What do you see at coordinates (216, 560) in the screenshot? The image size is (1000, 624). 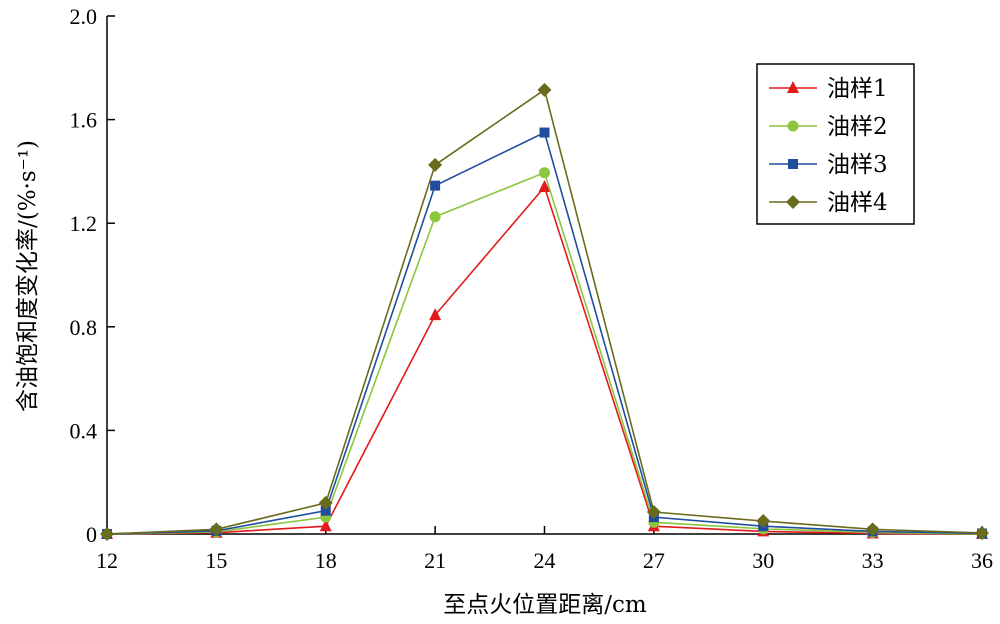 I see `x-tick-label: 15` at bounding box center [216, 560].